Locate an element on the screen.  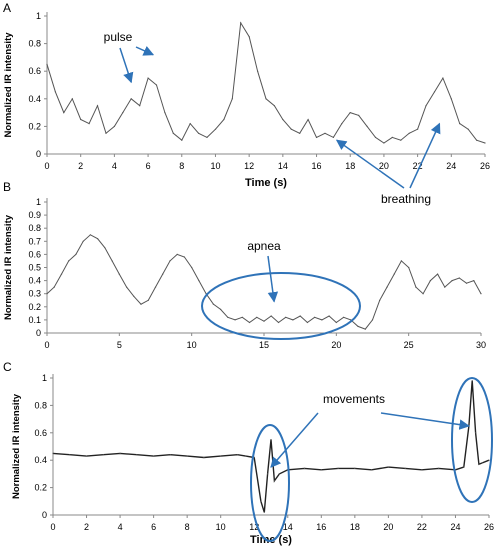
x-tick-label: 5 is located at coordinates (119, 345).